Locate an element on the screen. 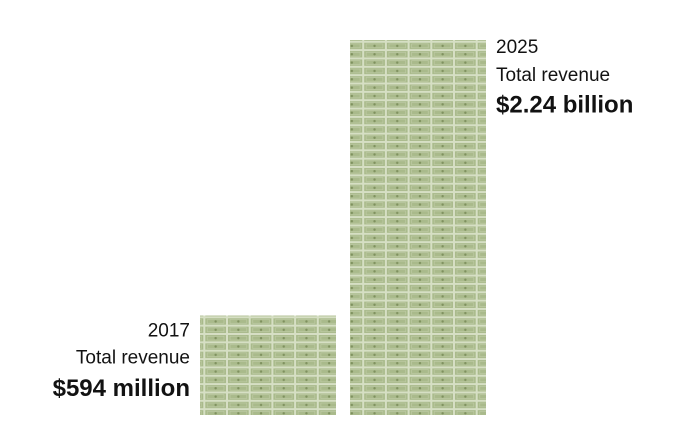  category-label: 2017 is located at coordinates (169, 331).